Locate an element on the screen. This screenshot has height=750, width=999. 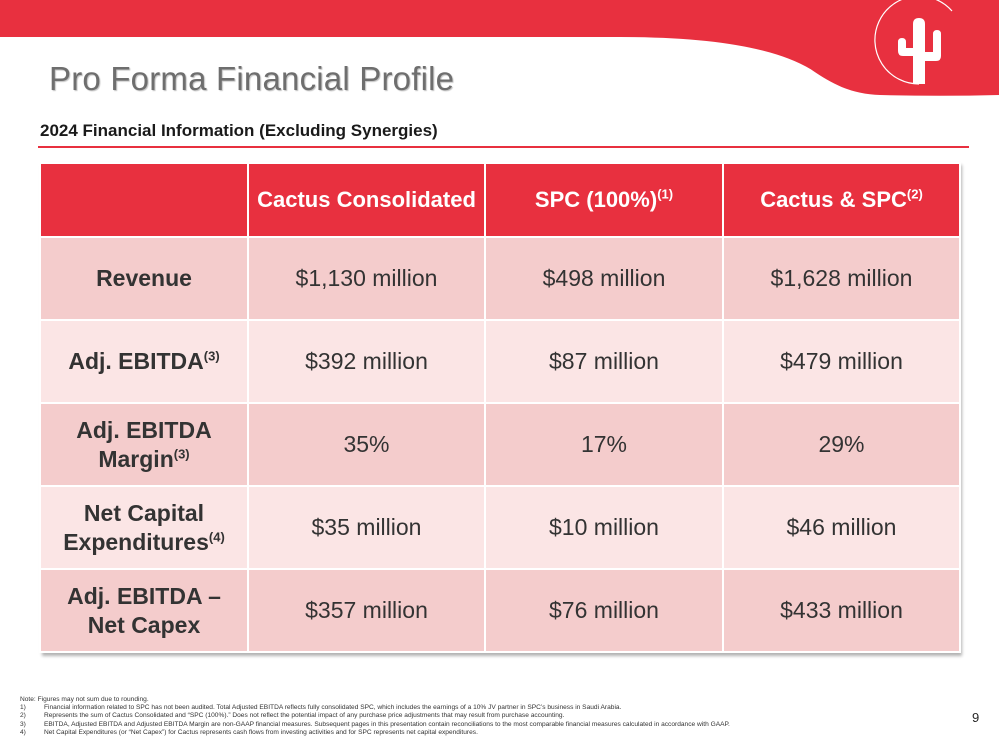
row-label: Adj. EBITDA(3) is located at coordinates (144, 361).